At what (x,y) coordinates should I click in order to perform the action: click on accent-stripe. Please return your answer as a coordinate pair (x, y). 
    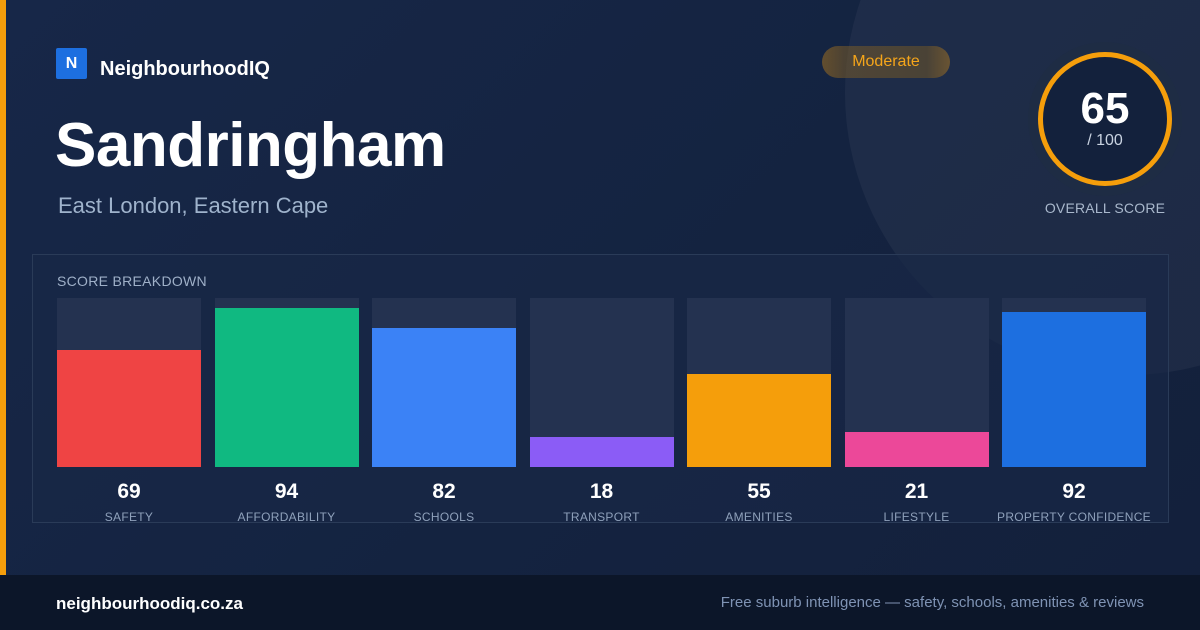
    Looking at the image, I should click on (3, 287).